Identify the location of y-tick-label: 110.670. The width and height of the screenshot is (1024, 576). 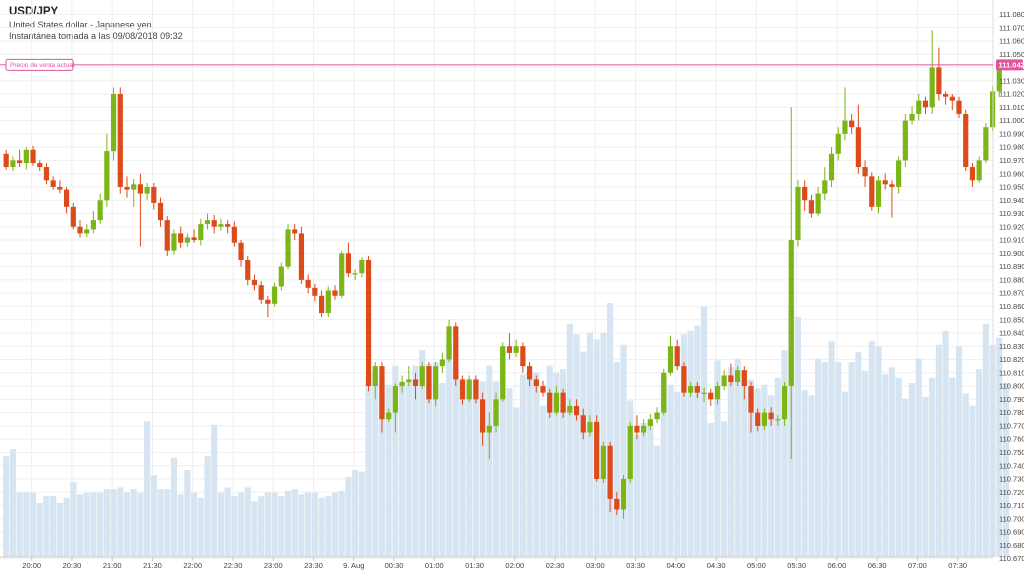
(1011, 558).